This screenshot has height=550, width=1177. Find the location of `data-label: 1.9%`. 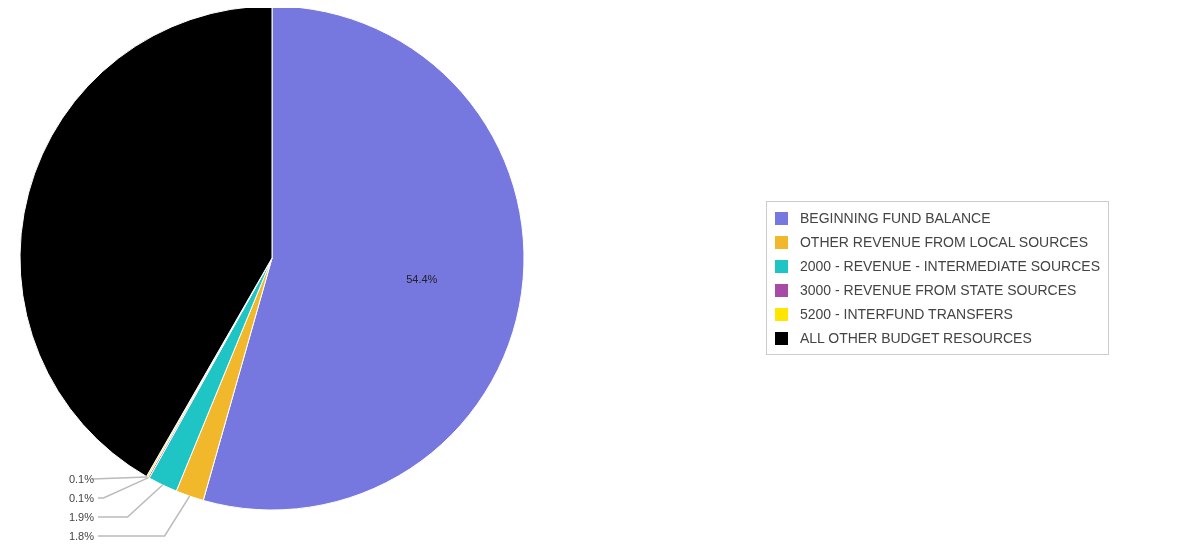

data-label: 1.9% is located at coordinates (81, 517).